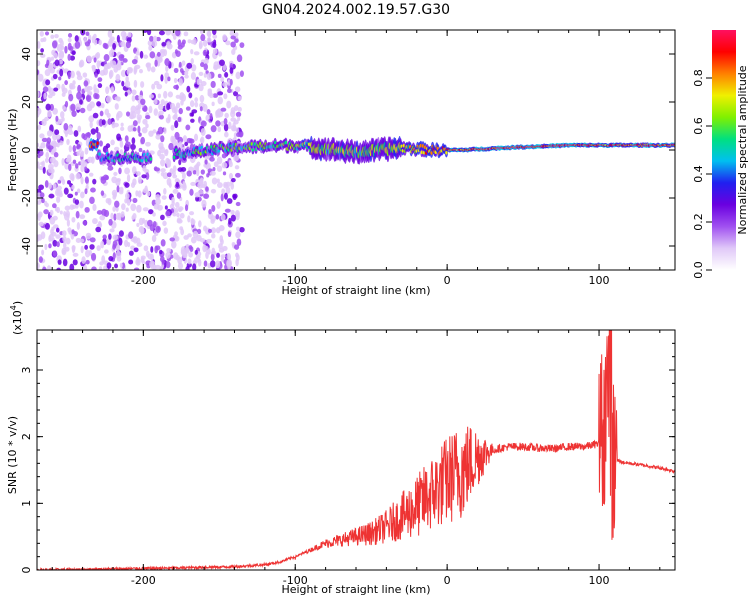 The image size is (750, 600). What do you see at coordinates (26, 503) in the screenshot?
I see `y-tick-label: 1` at bounding box center [26, 503].